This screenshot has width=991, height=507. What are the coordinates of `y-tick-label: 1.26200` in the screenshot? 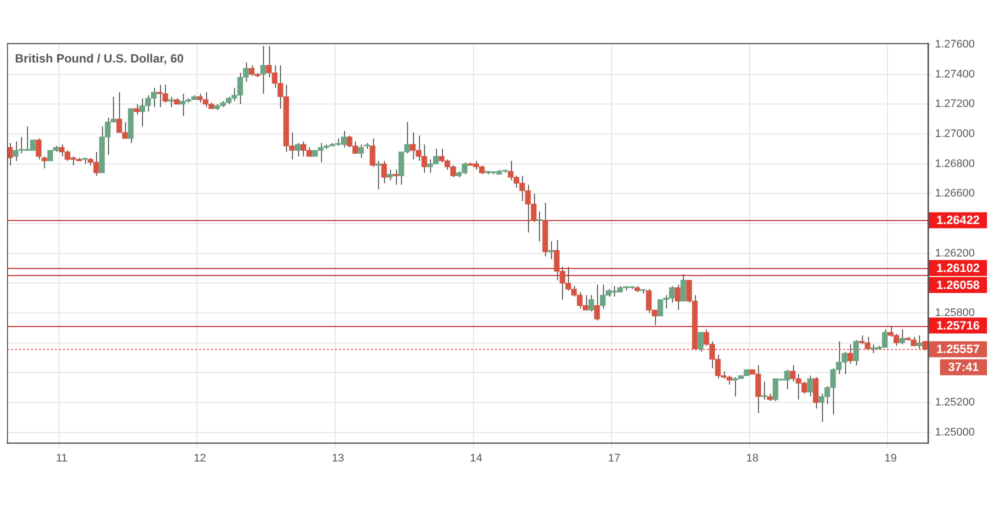 It's located at (955, 253).